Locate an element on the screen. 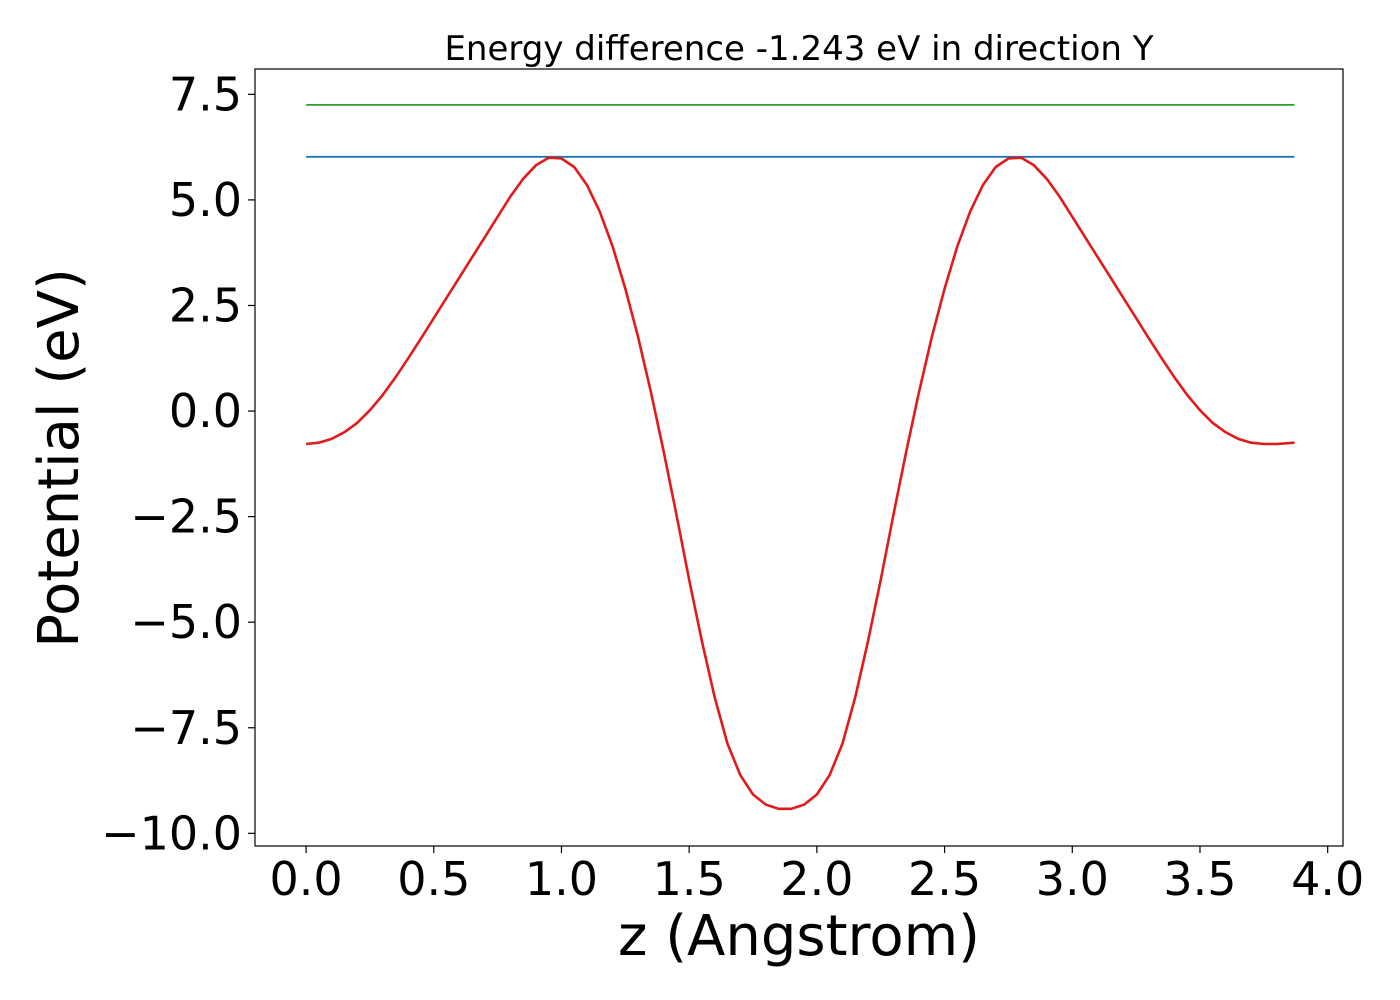 This screenshot has width=1400, height=1000. y-tick-label: −10.0 is located at coordinates (171, 833).